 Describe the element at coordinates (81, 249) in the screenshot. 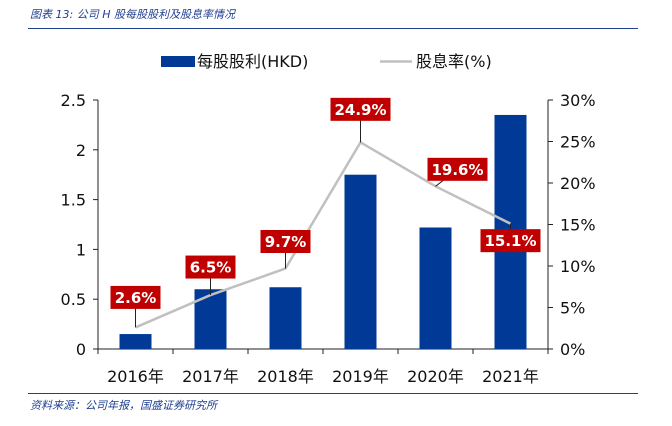

I see `left-tick-label: 1` at that location.